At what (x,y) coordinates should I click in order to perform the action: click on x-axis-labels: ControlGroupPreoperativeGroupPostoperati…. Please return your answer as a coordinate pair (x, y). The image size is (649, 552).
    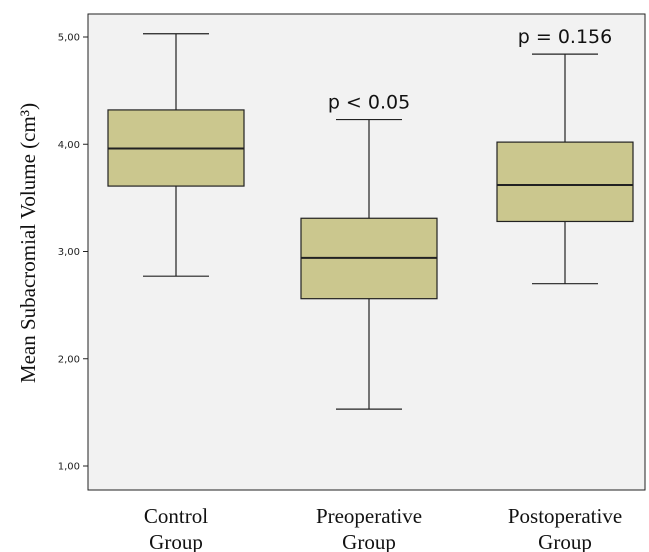
    Looking at the image, I should click on (383, 528).